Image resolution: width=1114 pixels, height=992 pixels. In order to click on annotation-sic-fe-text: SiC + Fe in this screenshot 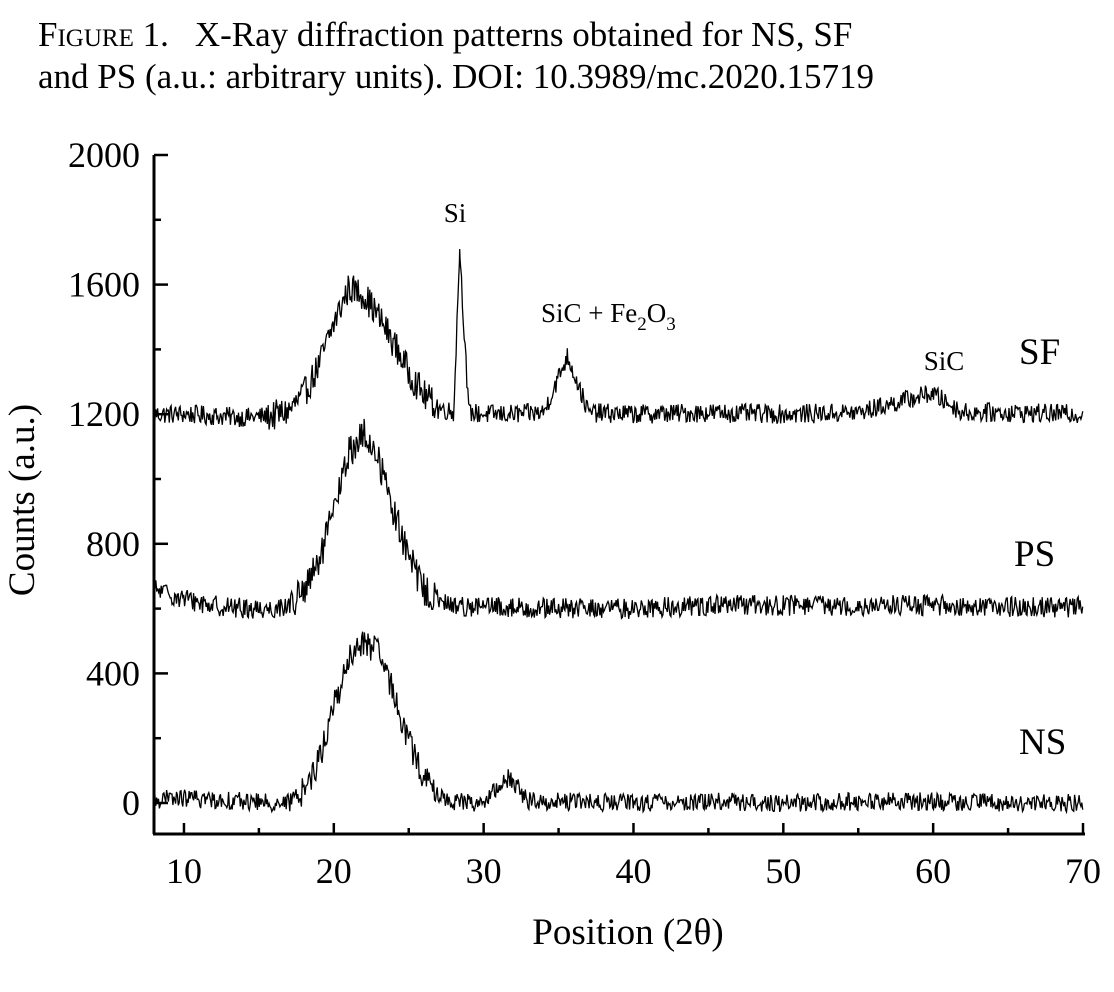, I will do `click(589, 313)`.